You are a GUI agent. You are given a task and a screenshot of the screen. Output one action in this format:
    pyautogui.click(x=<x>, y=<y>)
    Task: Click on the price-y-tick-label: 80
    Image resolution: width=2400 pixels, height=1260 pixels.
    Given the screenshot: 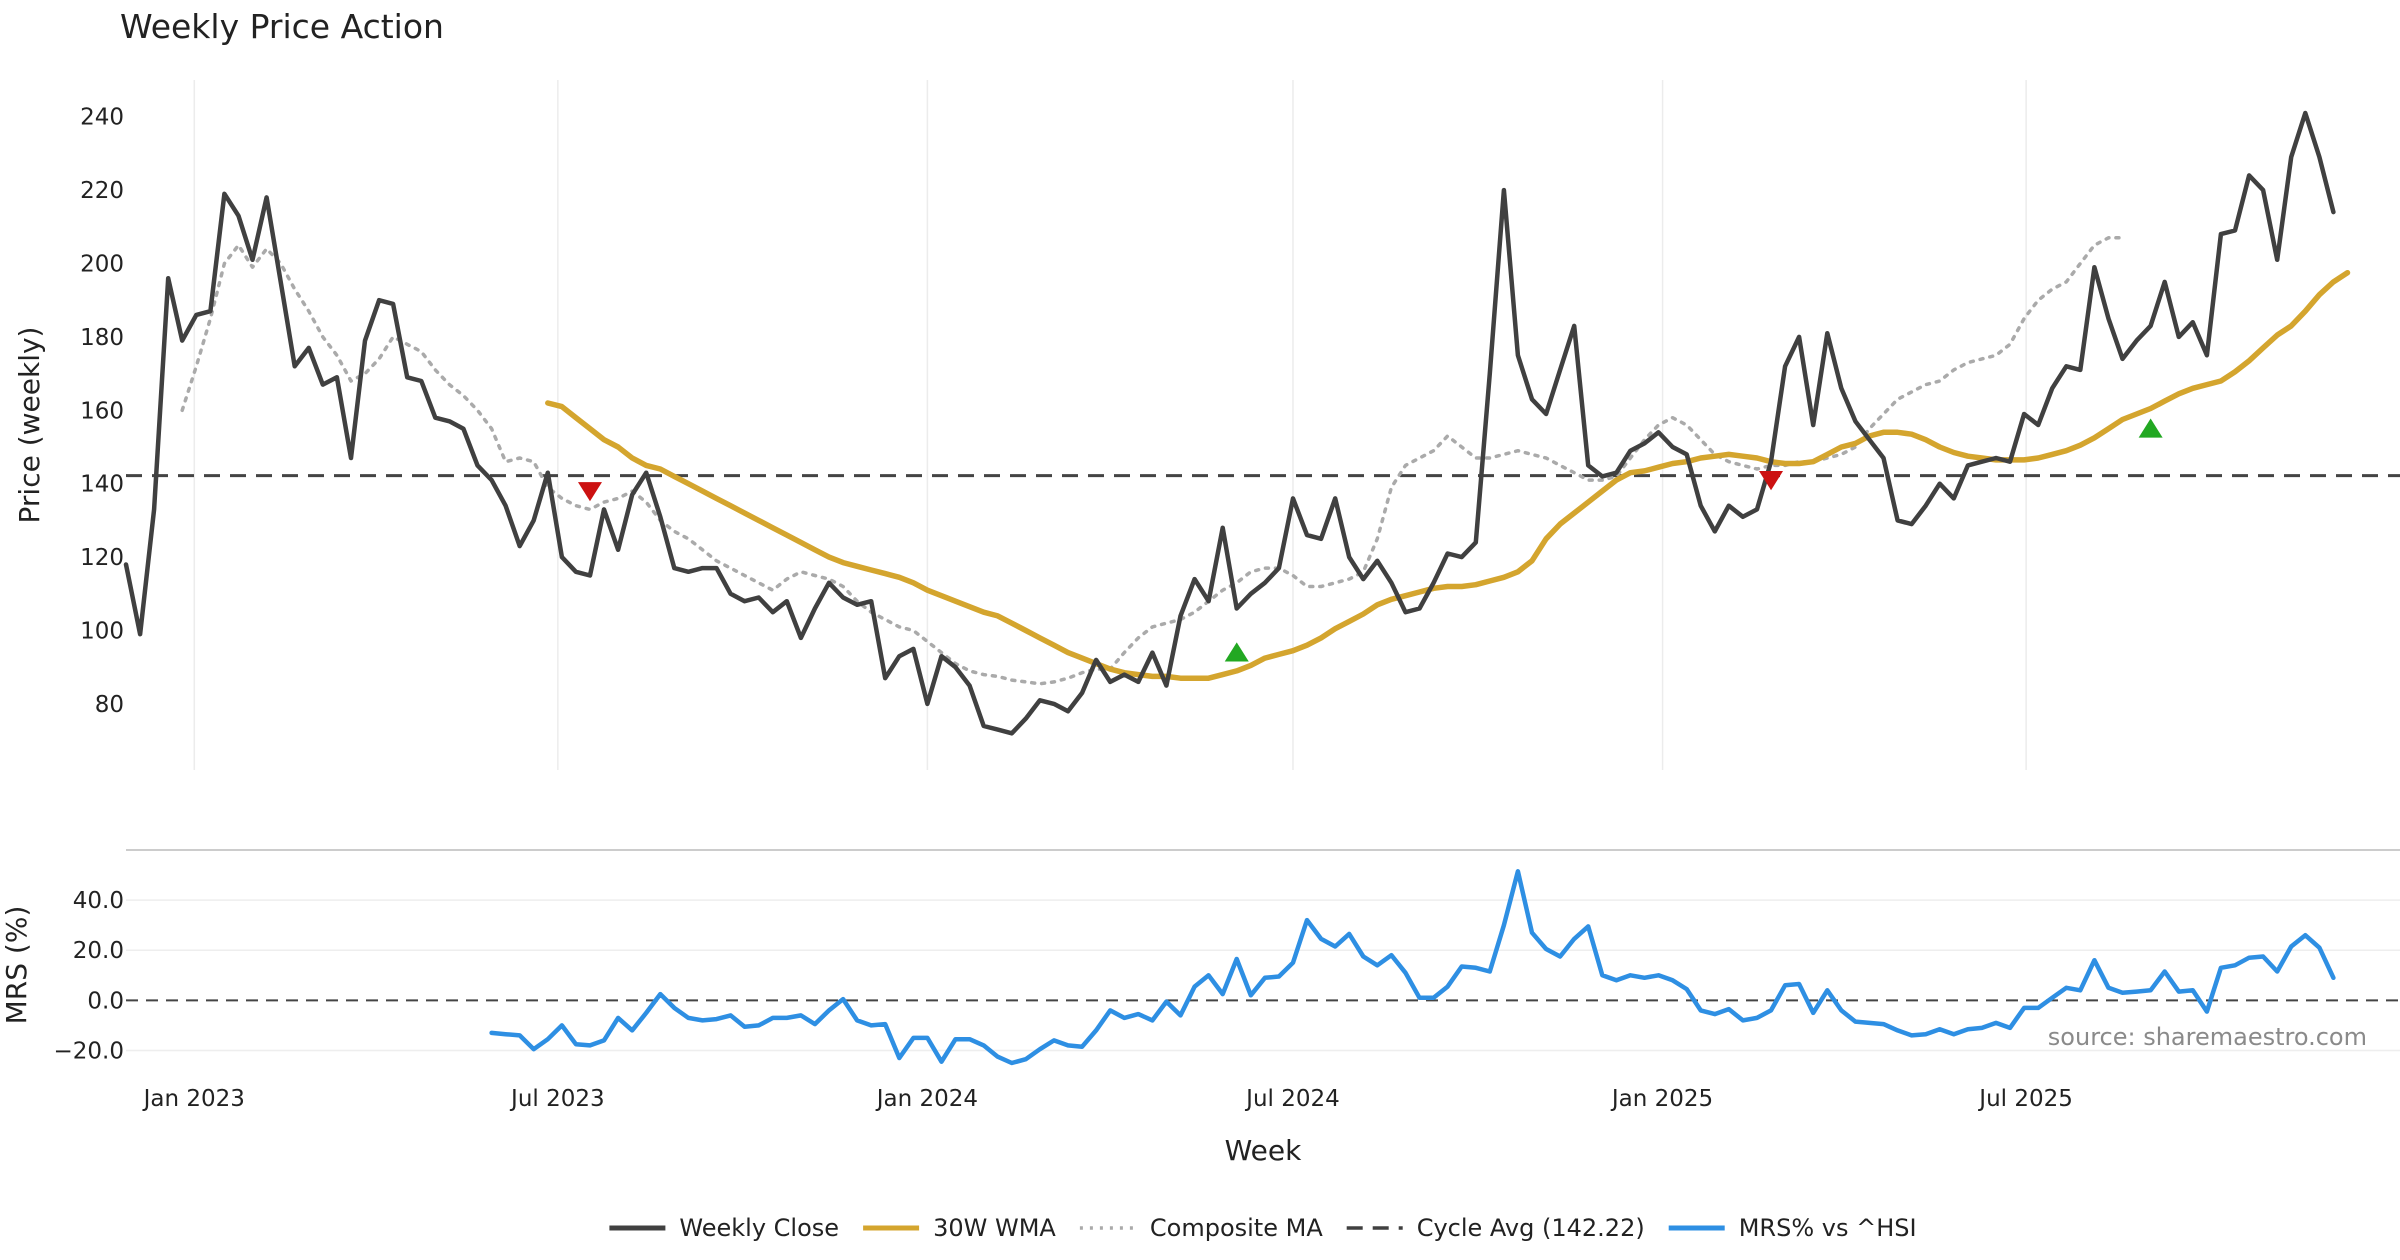 What is the action you would take?
    pyautogui.click(x=109, y=705)
    